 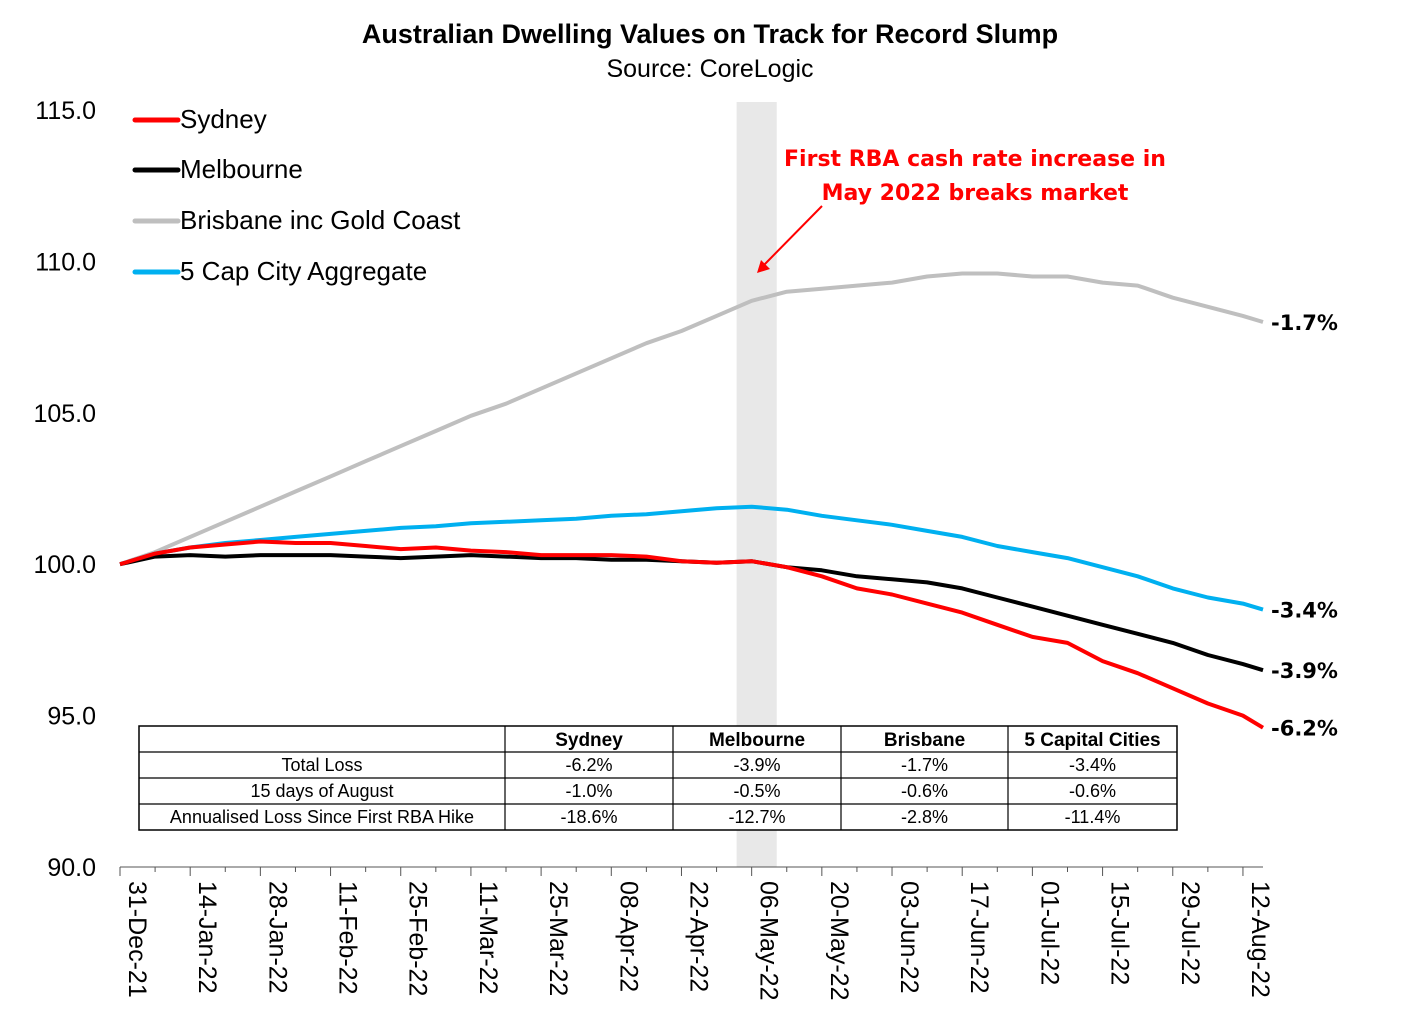 I want to click on series-line-melbourne, so click(x=691, y=613).